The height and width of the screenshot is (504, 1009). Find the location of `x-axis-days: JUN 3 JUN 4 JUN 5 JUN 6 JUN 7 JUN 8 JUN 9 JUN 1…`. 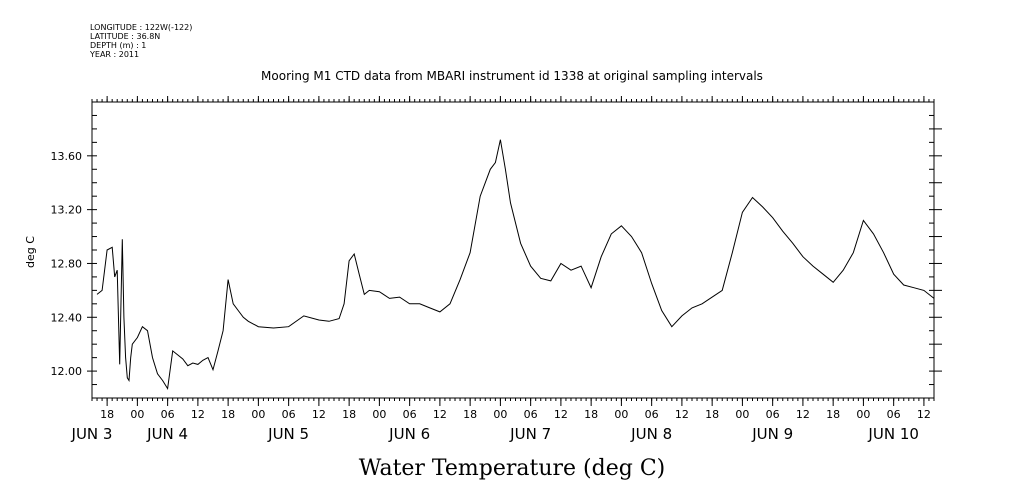

x-axis-days: JUN 3 JUN 4 JUN 5 JUN 6 JUN 7 JUN 8 JUN 9 JUN 1… is located at coordinates (495, 434).